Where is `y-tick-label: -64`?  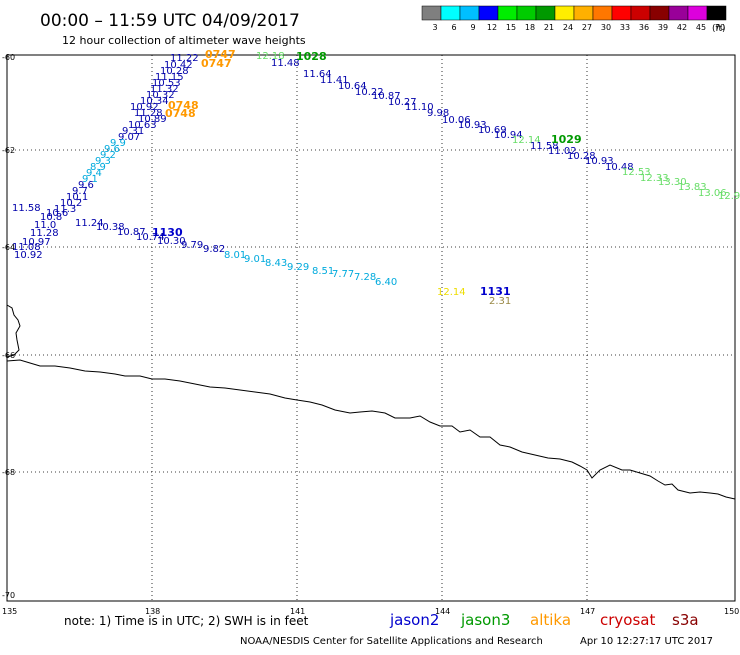
y-tick-label: -64 is located at coordinates (8, 247).